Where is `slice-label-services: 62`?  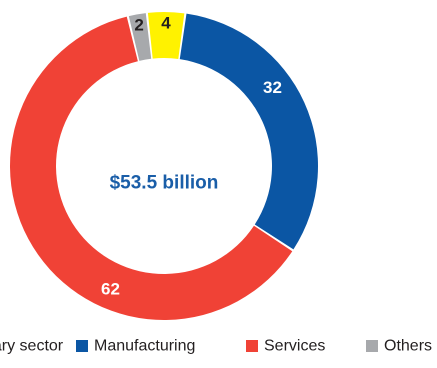 slice-label-services: 62 is located at coordinates (110, 288).